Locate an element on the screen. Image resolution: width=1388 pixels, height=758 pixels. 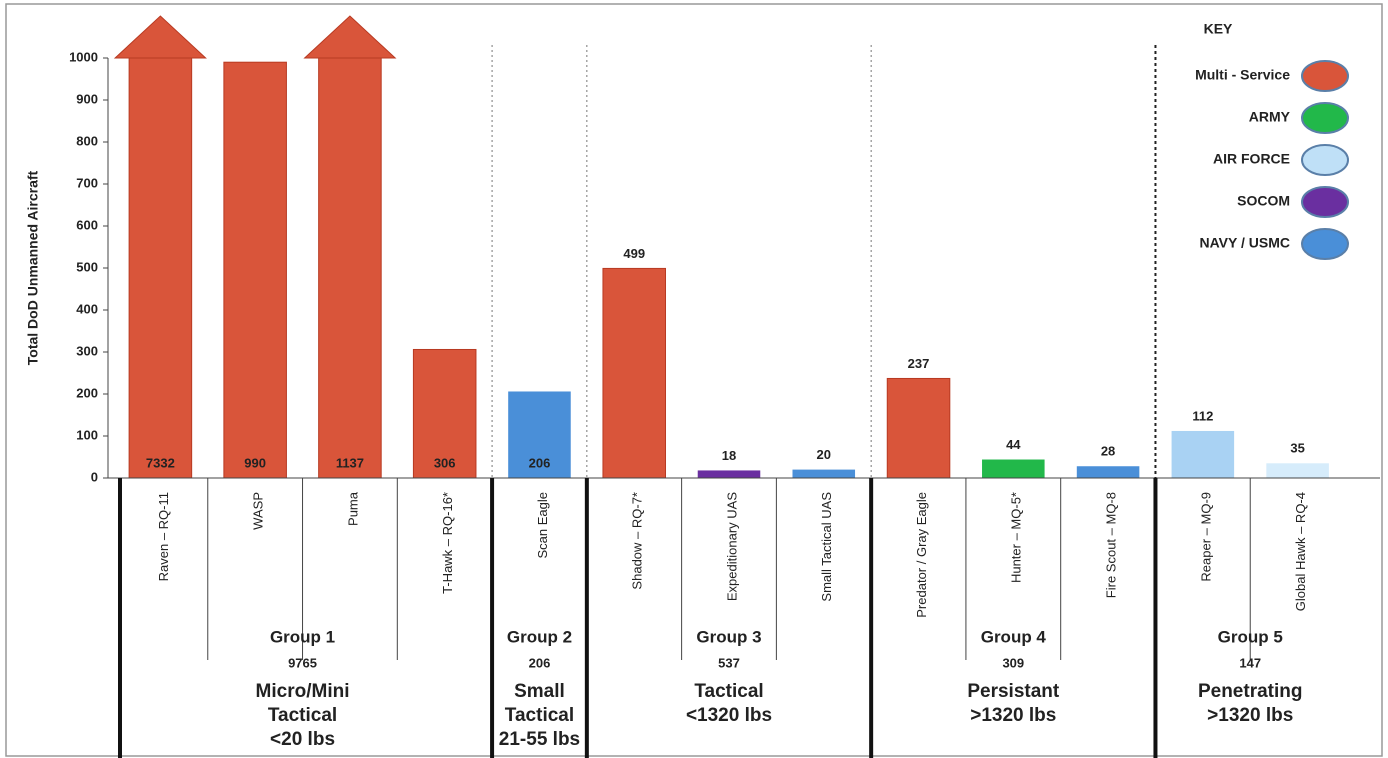
y-tick-label: 1000 is located at coordinates (83, 56).